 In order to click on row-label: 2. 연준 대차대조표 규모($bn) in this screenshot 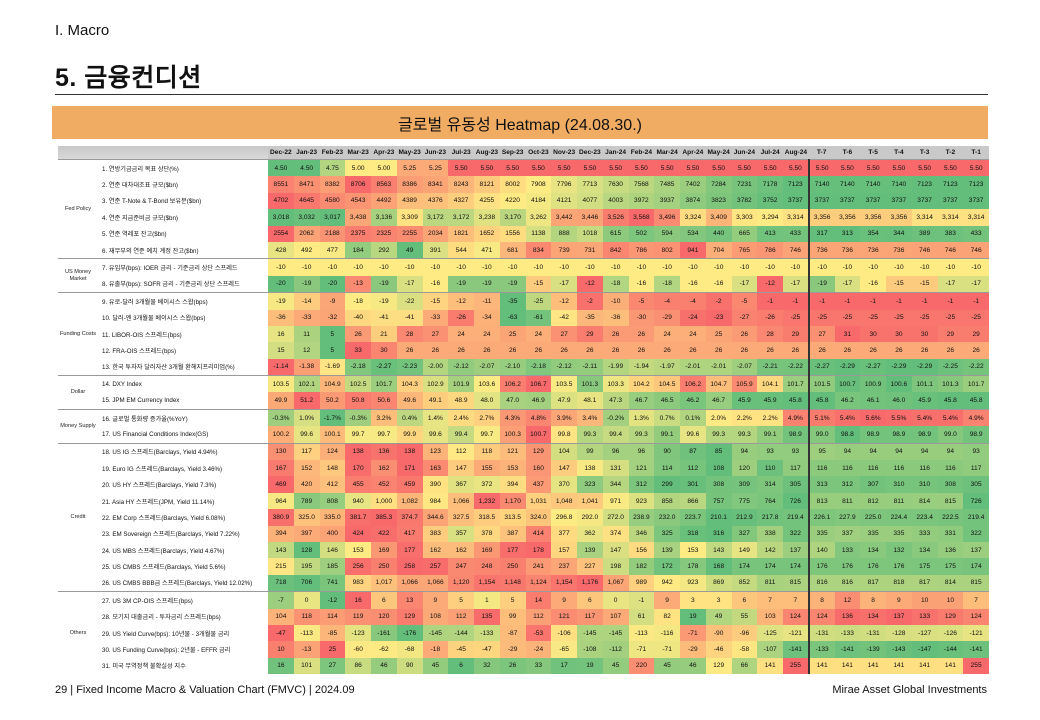, I will do `click(140, 186)`.